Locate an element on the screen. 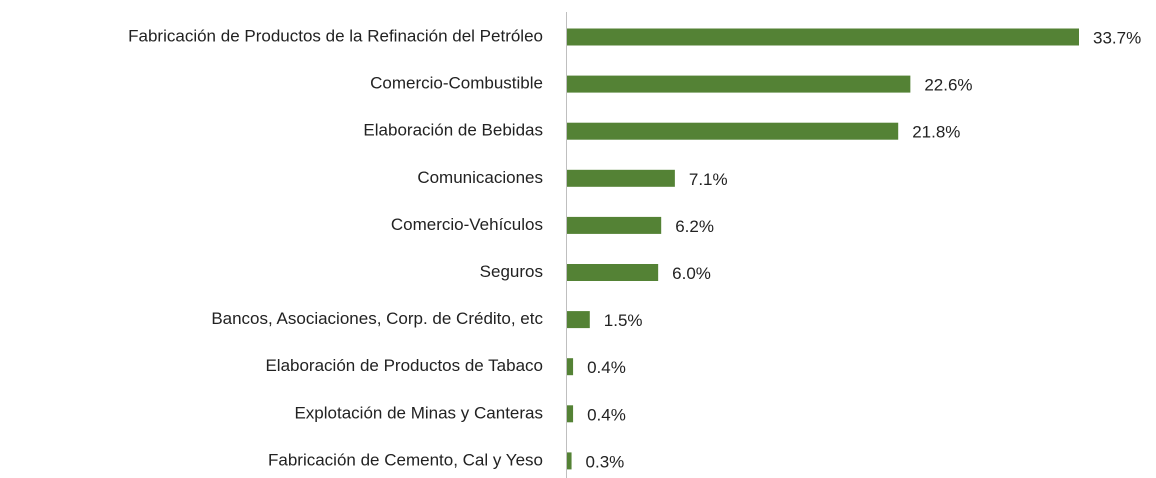 This screenshot has width=1156, height=478. category-label: Elaboración de Productos de Tabaco is located at coordinates (404, 365).